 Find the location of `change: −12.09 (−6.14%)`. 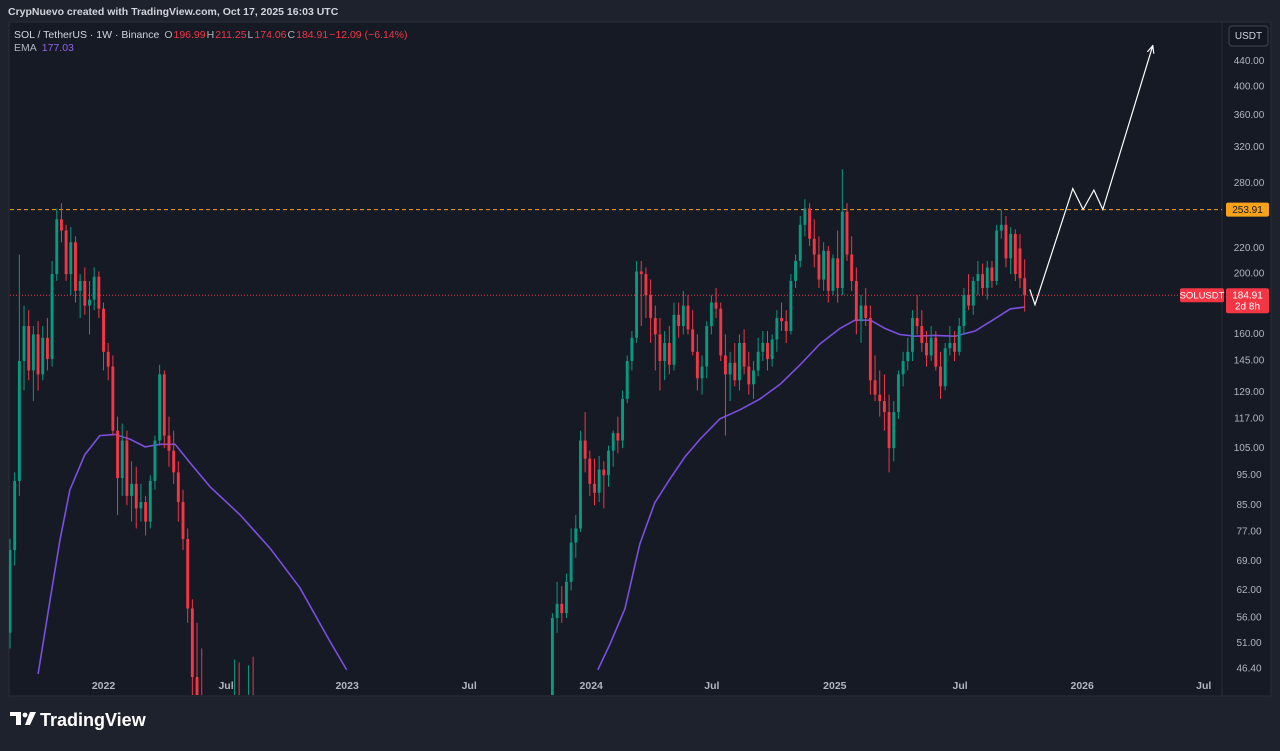

change: −12.09 (−6.14%) is located at coordinates (368, 35).